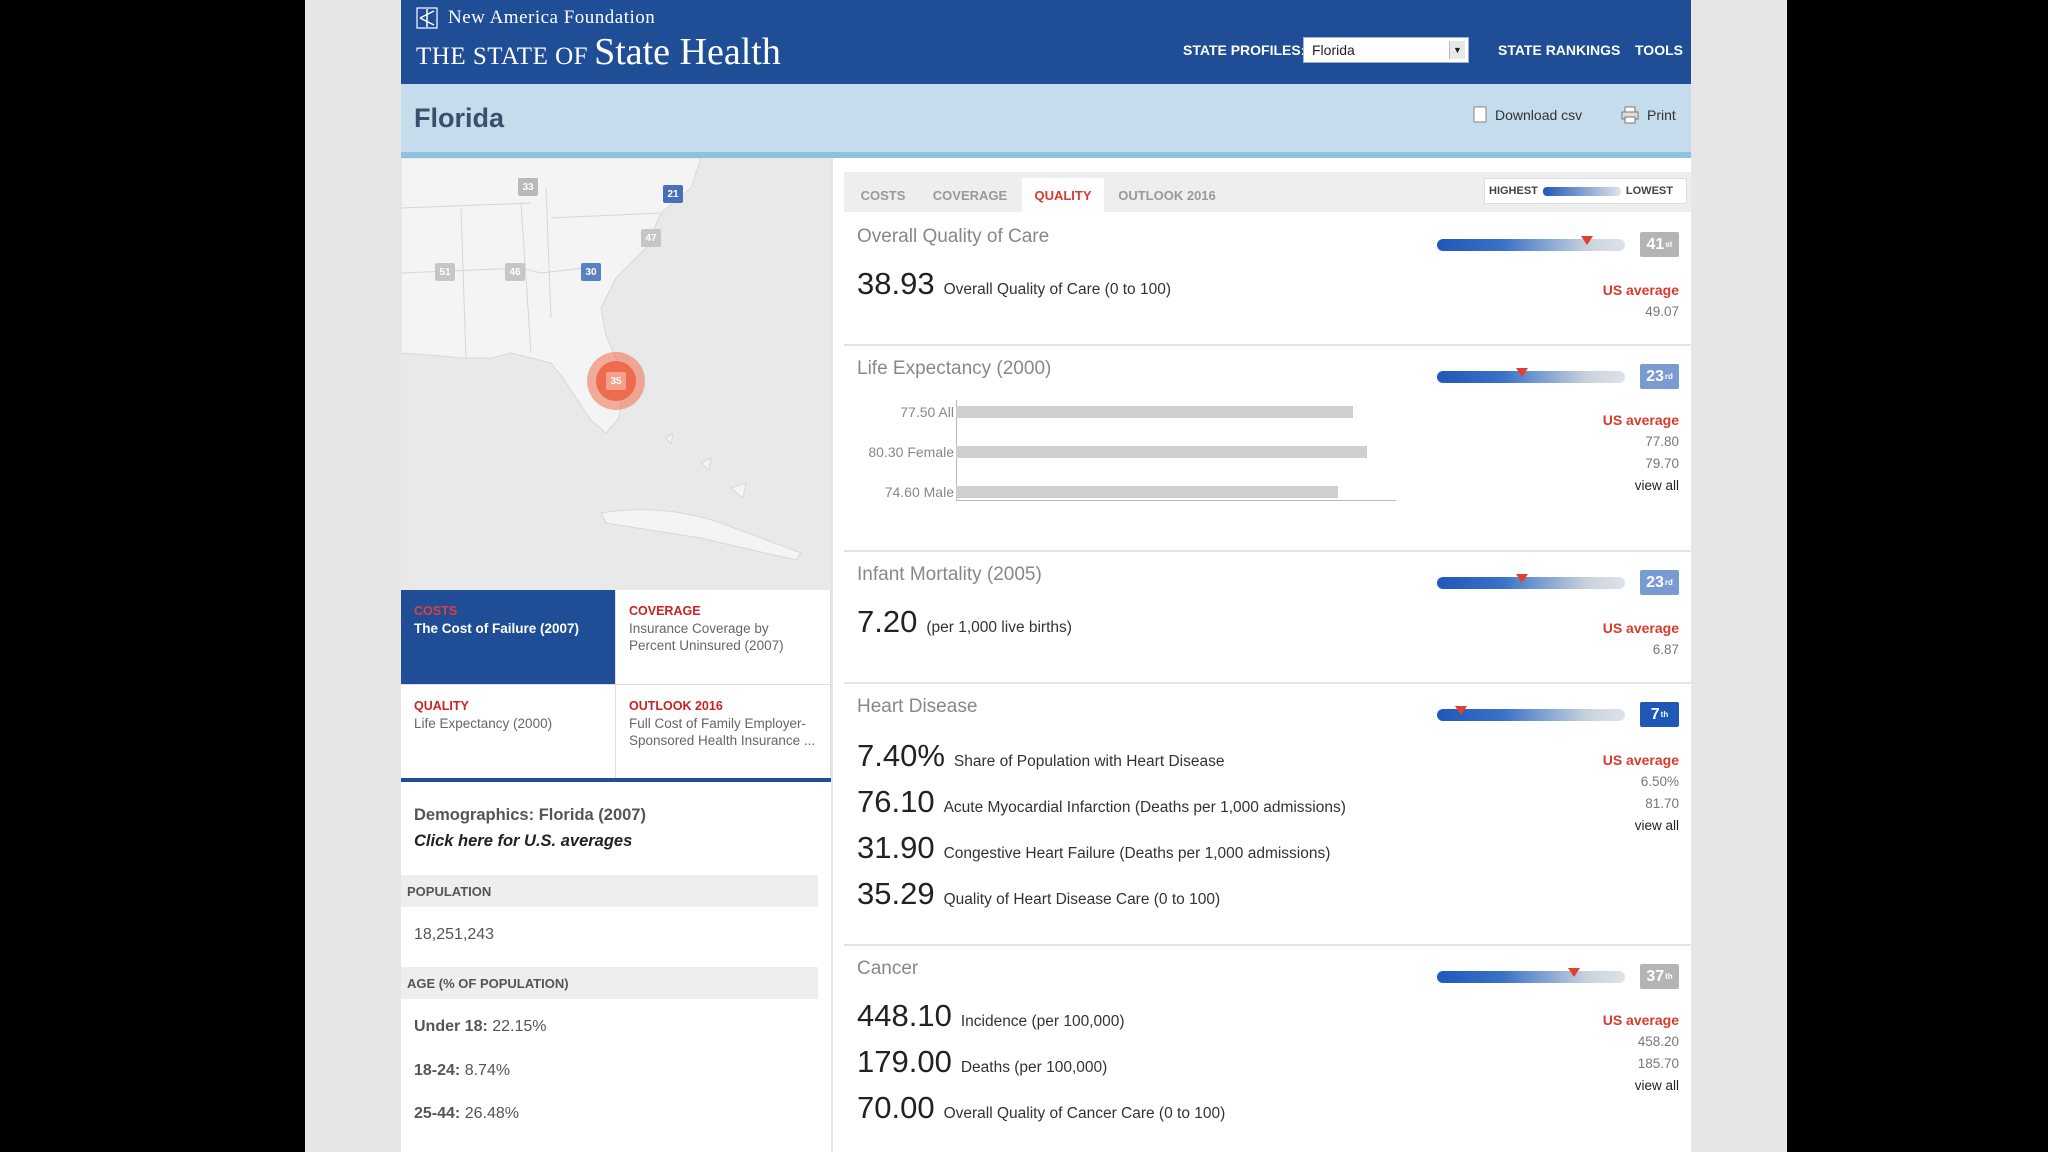 This screenshot has width=2048, height=1152. Describe the element at coordinates (888, 968) in the screenshot. I see `section-title: Cancer` at that location.